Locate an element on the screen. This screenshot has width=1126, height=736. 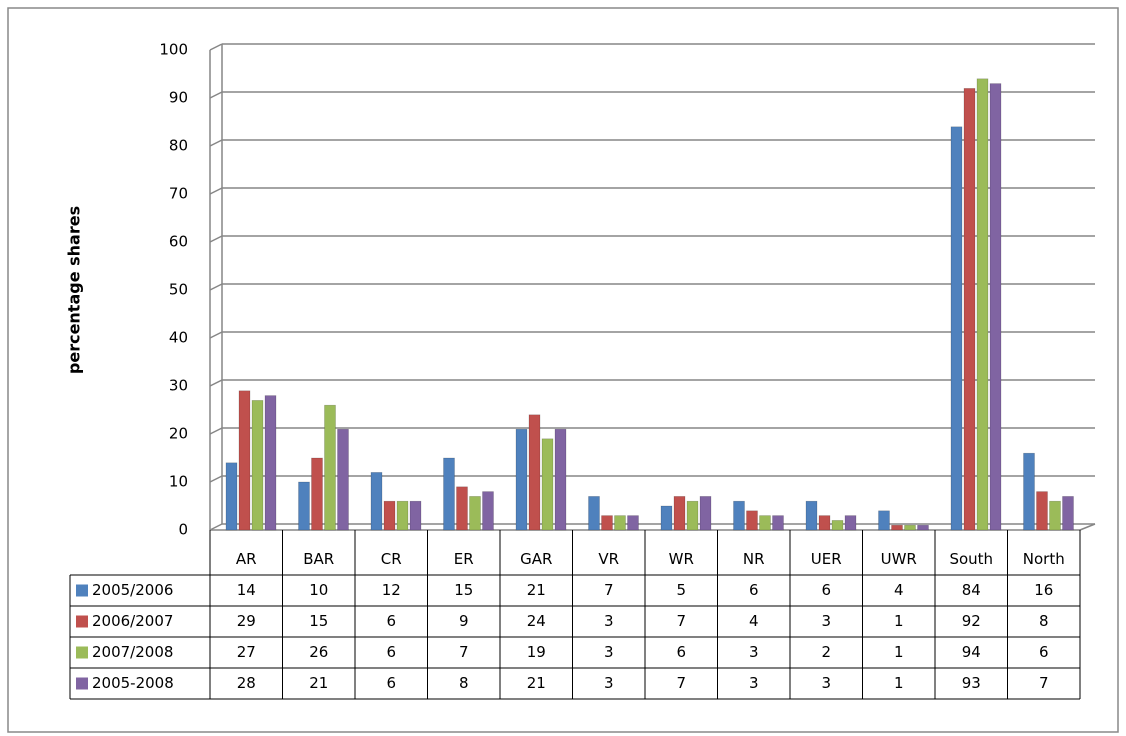
x-tick-label: UER is located at coordinates (826, 559).